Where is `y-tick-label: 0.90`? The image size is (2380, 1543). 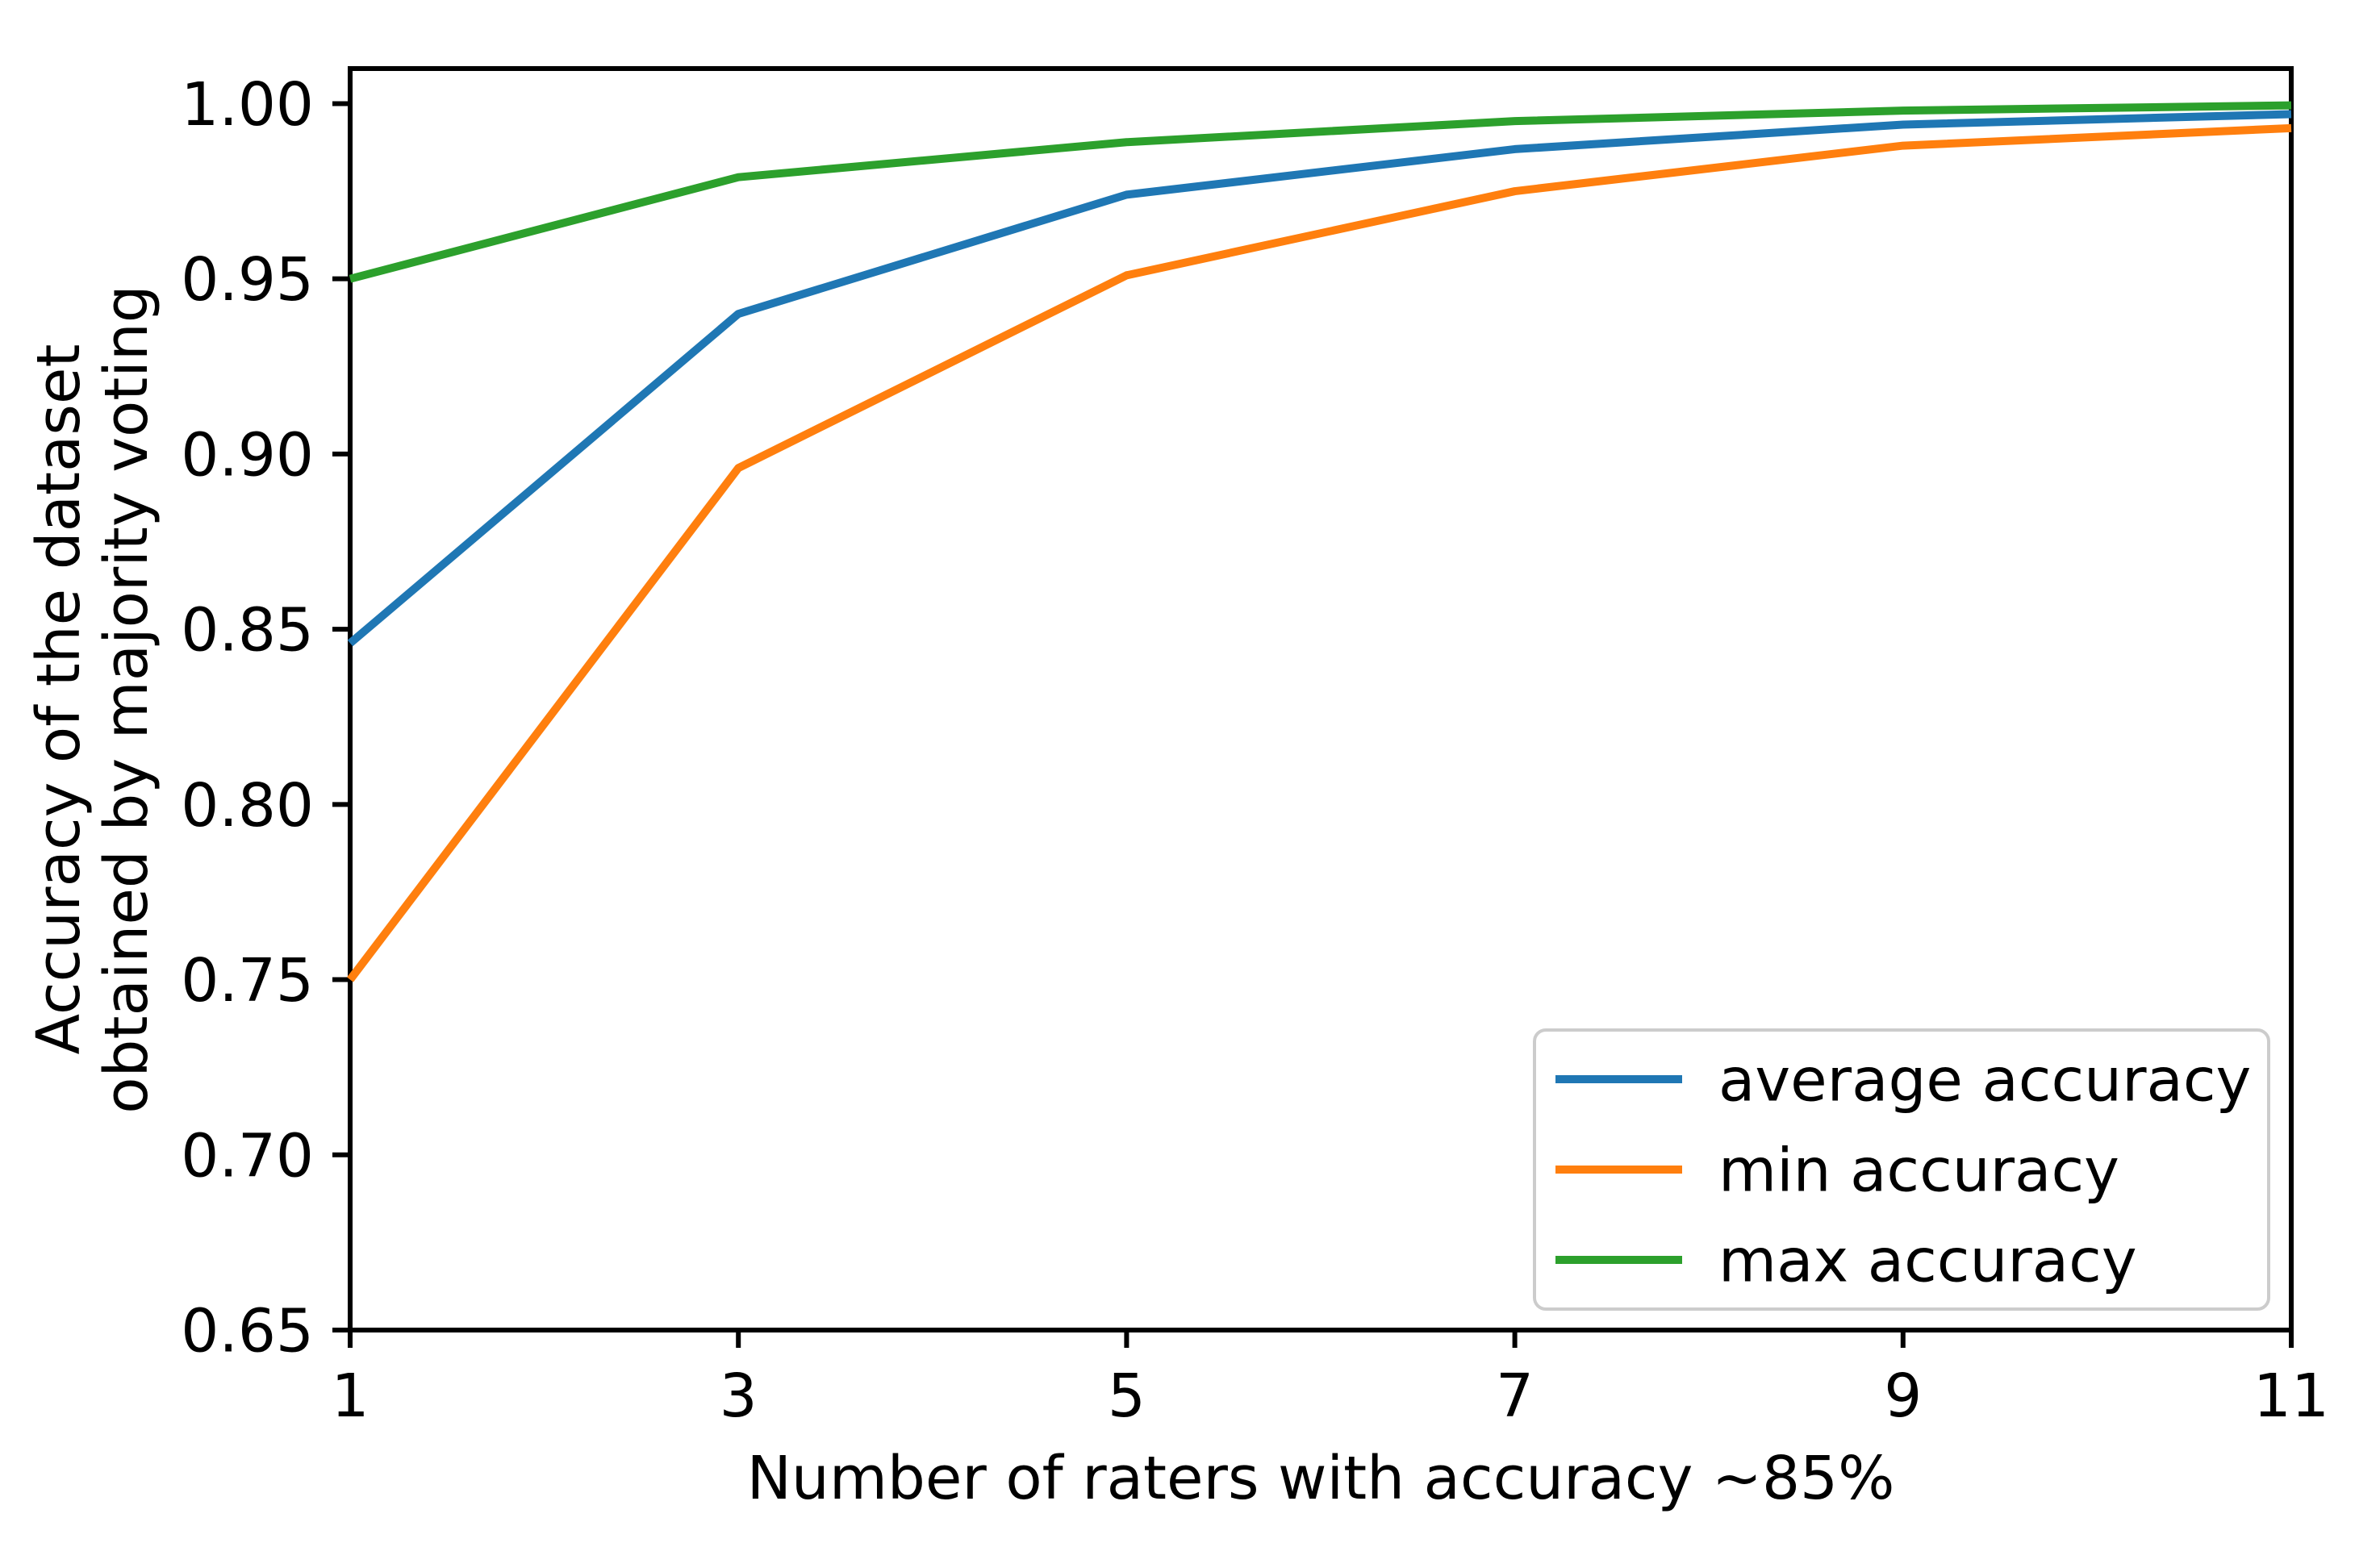 y-tick-label: 0.90 is located at coordinates (248, 455).